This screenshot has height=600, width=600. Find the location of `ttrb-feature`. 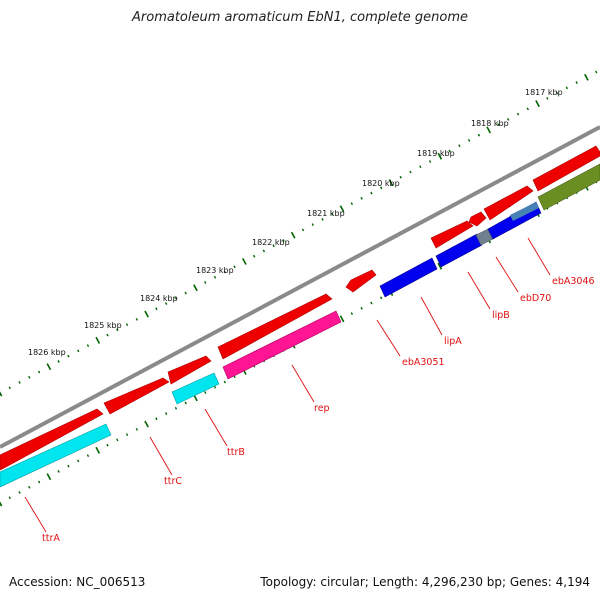

ttrb-feature is located at coordinates (195, 388).